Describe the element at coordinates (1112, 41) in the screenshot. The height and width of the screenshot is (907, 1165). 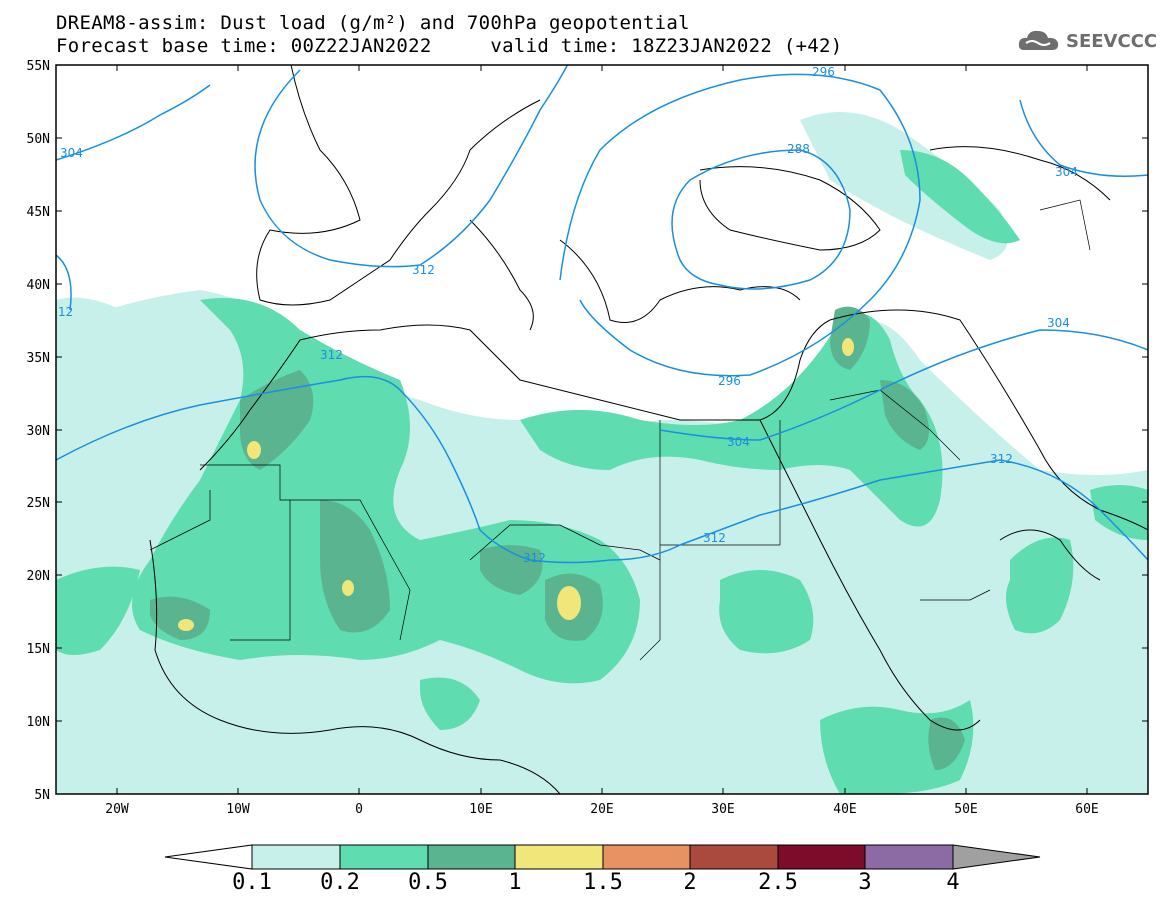
I see `logo-text: SEEVCCC` at that location.